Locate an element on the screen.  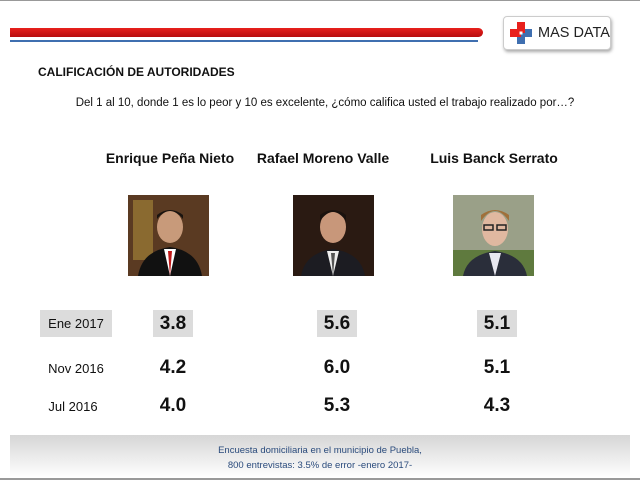
row-label-jul-2016: Jul 2016 is located at coordinates (73, 406).